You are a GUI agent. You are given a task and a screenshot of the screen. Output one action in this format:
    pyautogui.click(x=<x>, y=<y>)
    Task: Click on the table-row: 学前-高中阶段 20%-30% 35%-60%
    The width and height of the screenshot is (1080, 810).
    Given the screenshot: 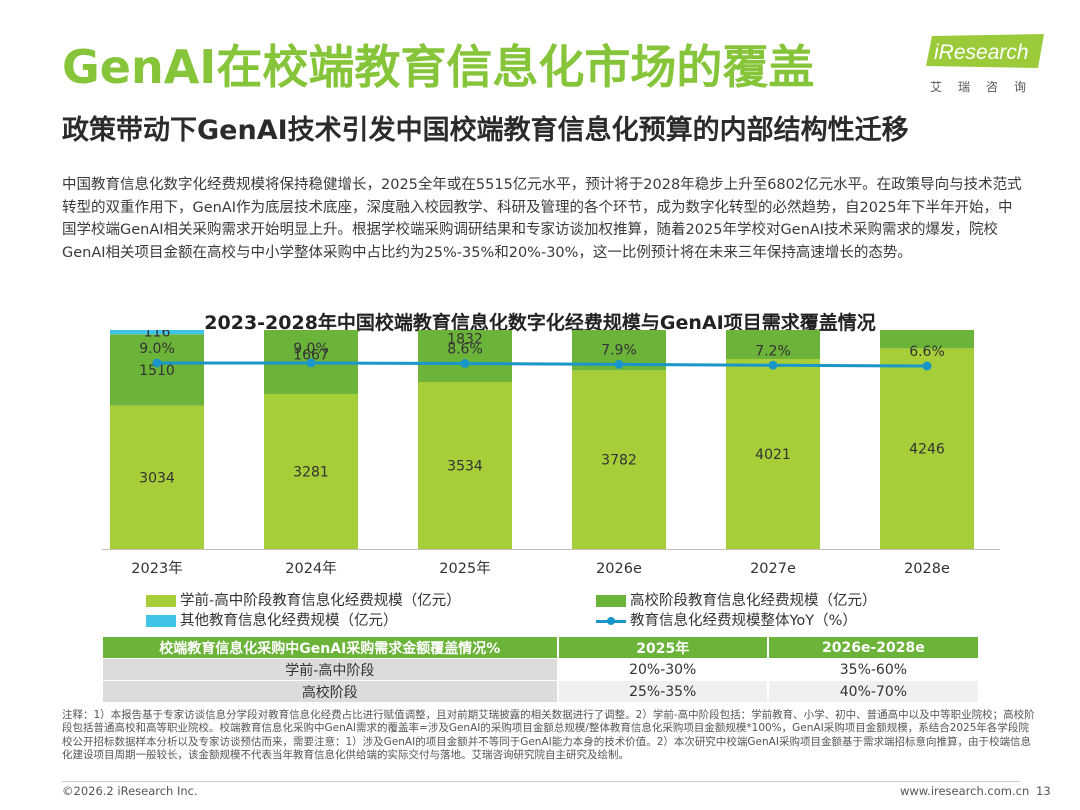 What is the action you would take?
    pyautogui.click(x=540, y=669)
    